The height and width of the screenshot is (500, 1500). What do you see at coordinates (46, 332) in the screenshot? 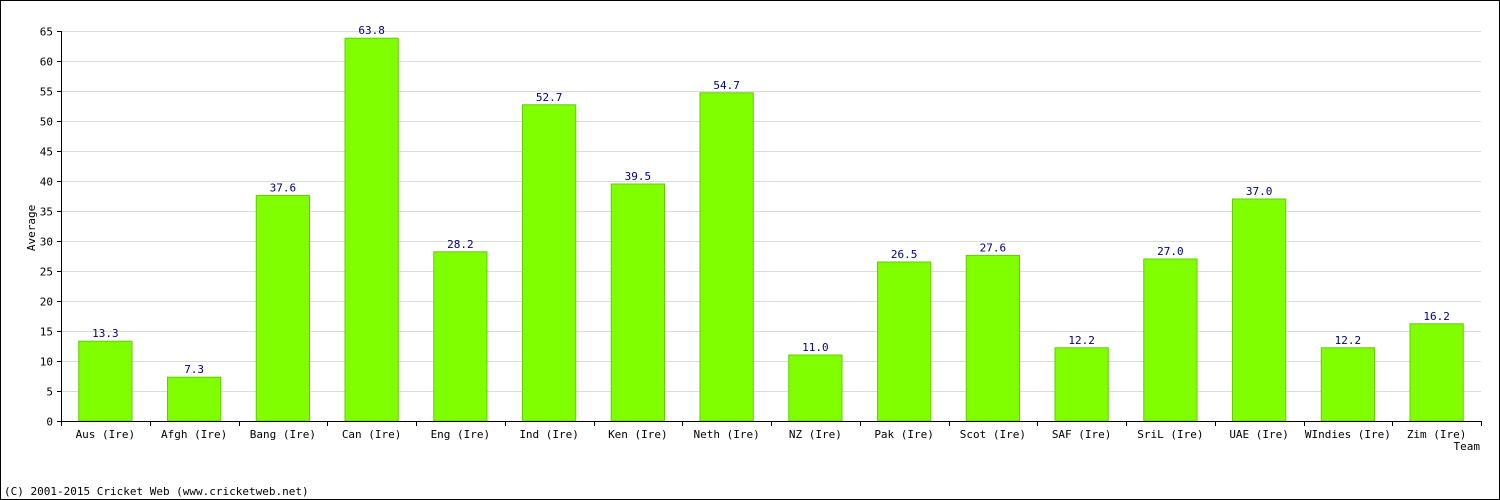
I see `y-tick-label: 15` at bounding box center [46, 332].